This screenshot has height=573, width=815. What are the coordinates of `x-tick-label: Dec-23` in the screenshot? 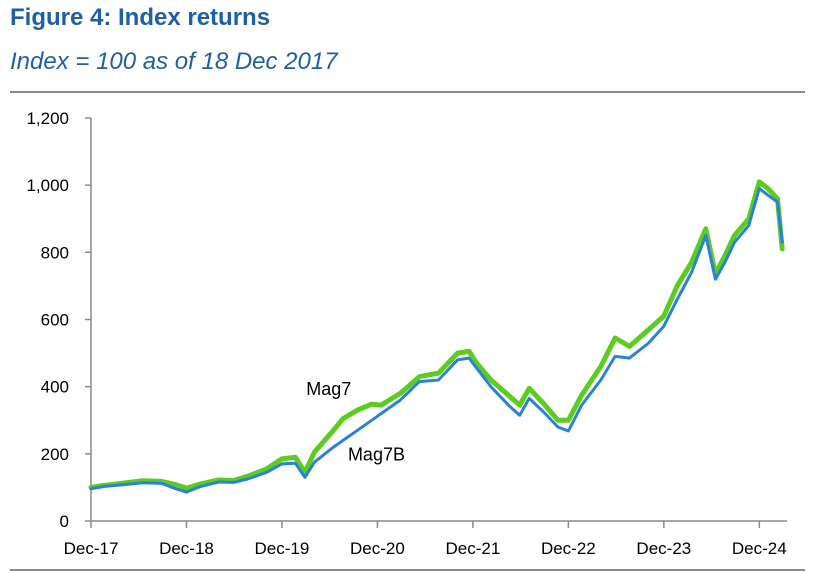 It's located at (663, 548).